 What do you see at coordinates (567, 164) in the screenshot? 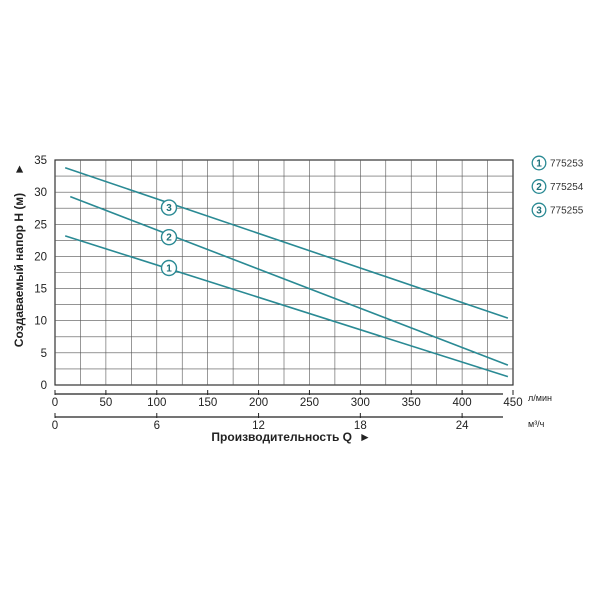
I see `legend-entry-label: 775253` at bounding box center [567, 164].